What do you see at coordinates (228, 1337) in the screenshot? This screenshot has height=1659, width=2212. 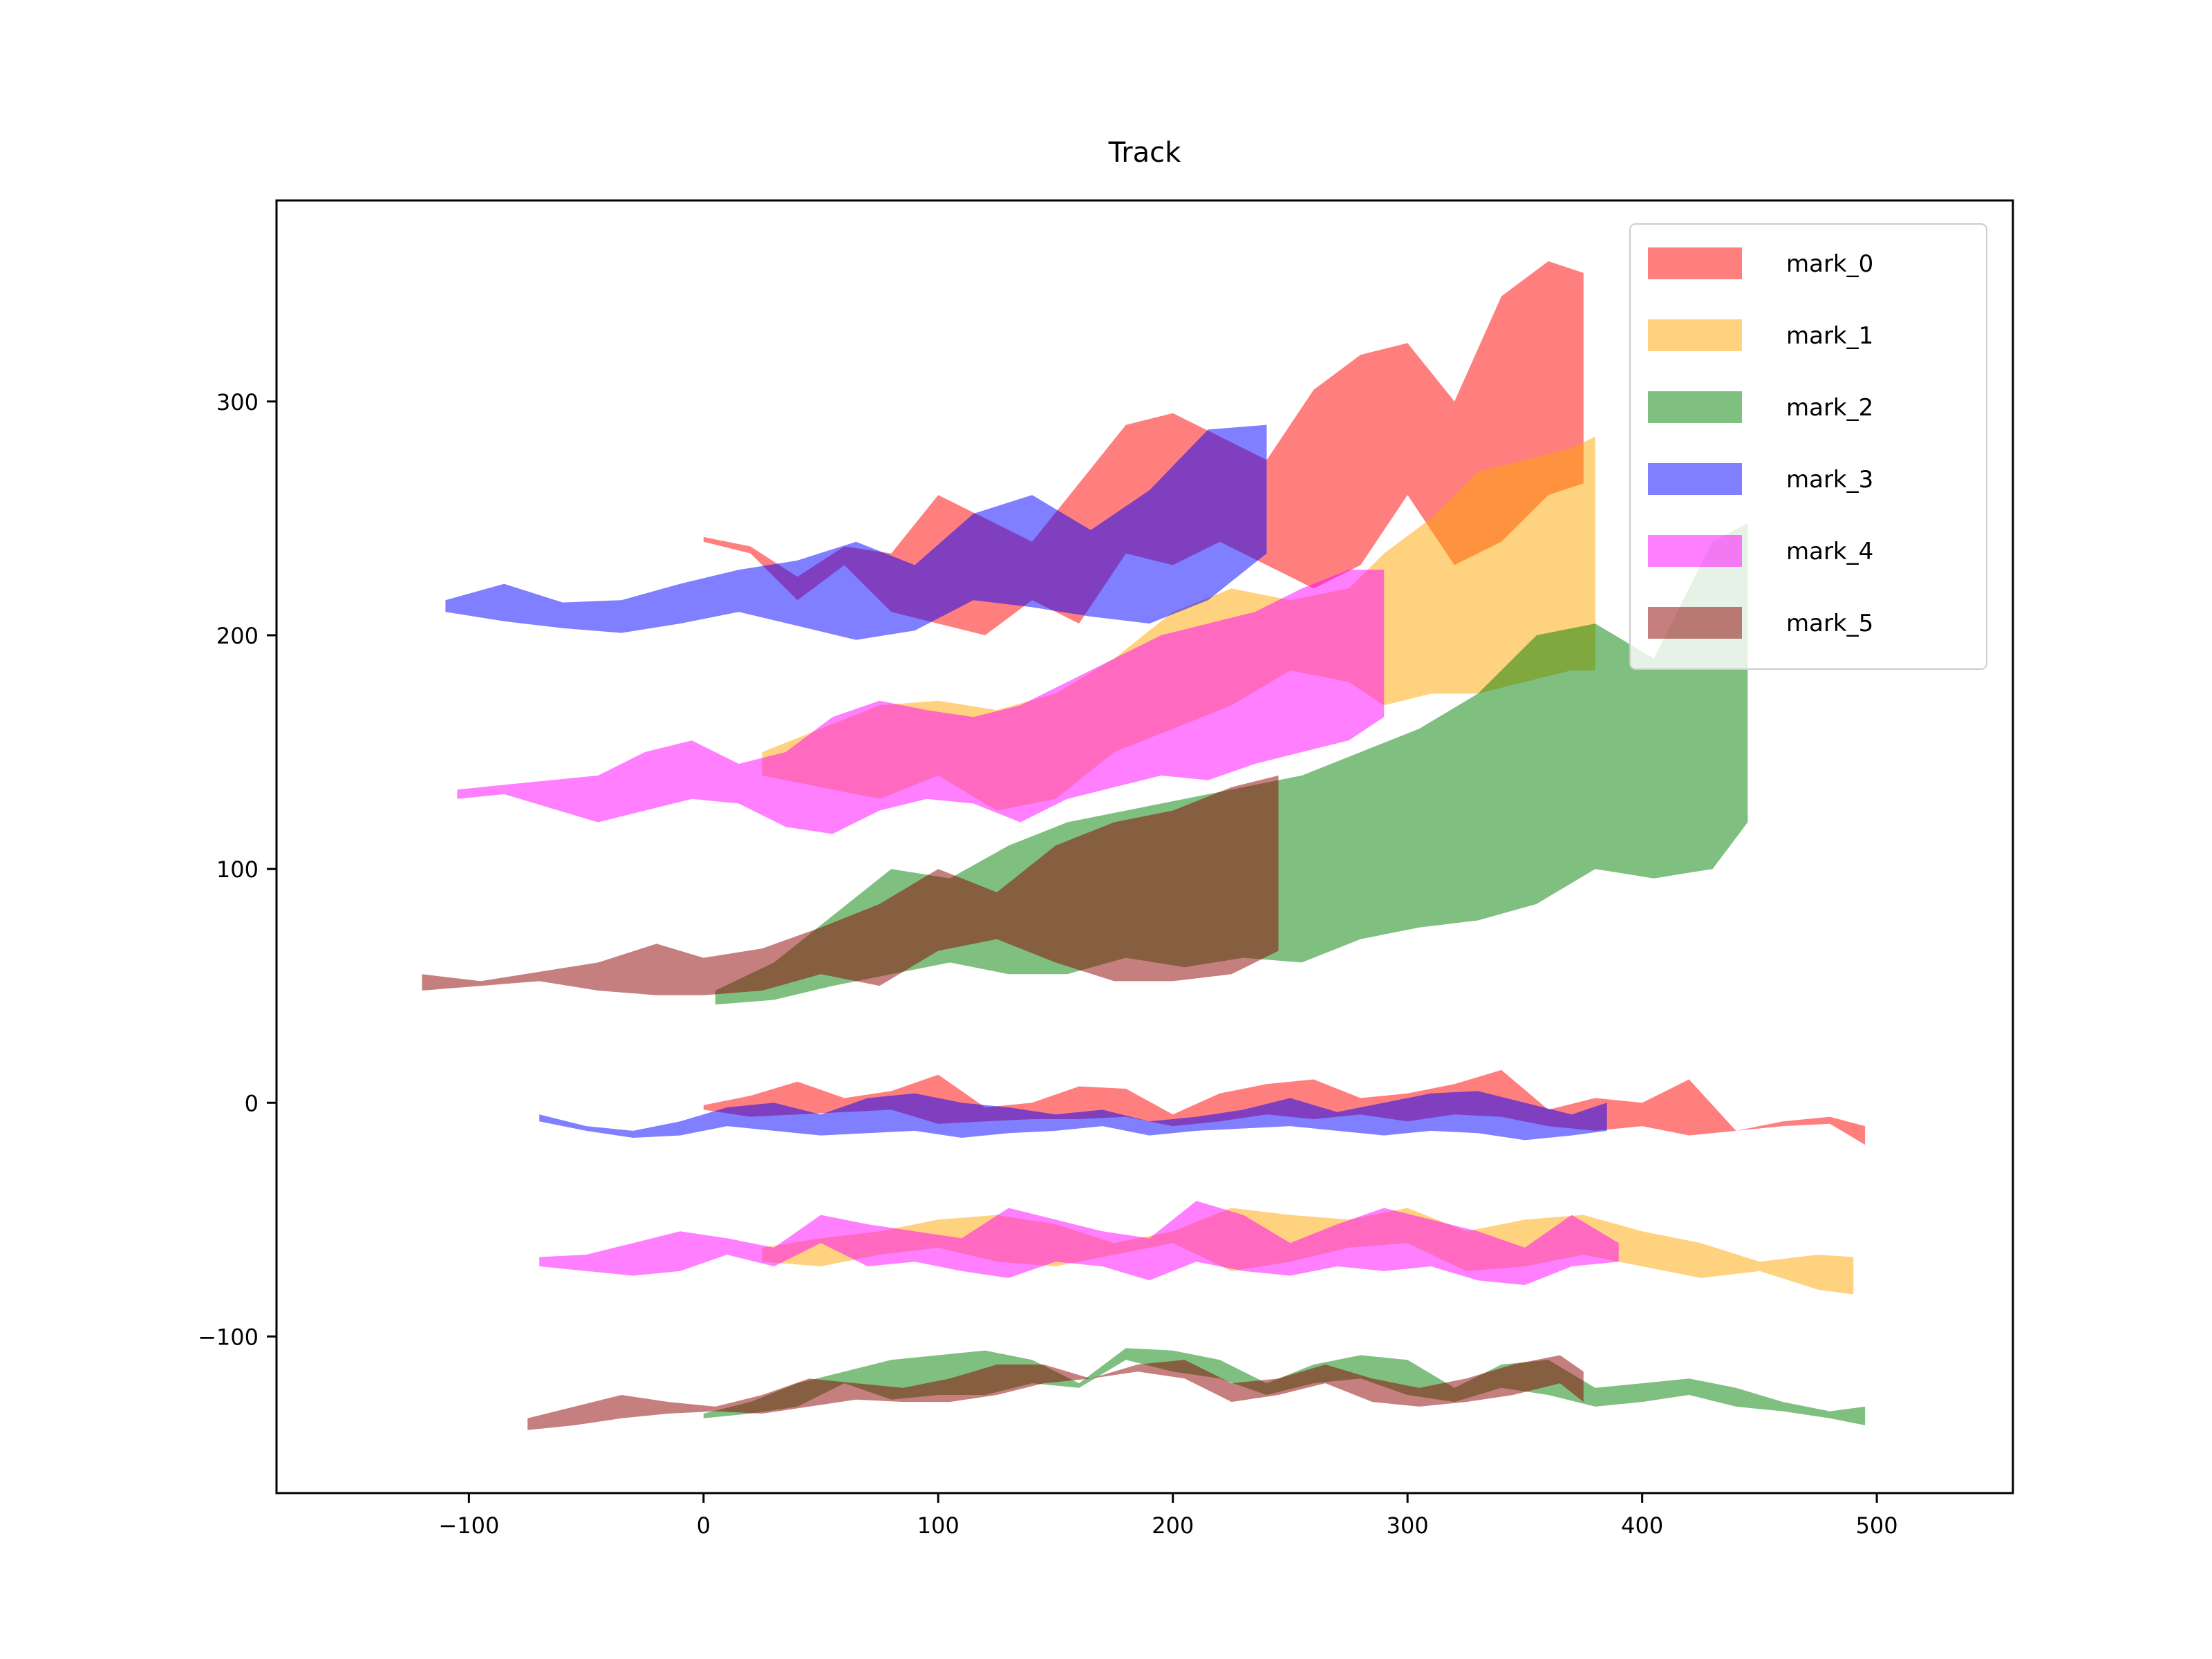 I see `y-tick-label: −100` at bounding box center [228, 1337].